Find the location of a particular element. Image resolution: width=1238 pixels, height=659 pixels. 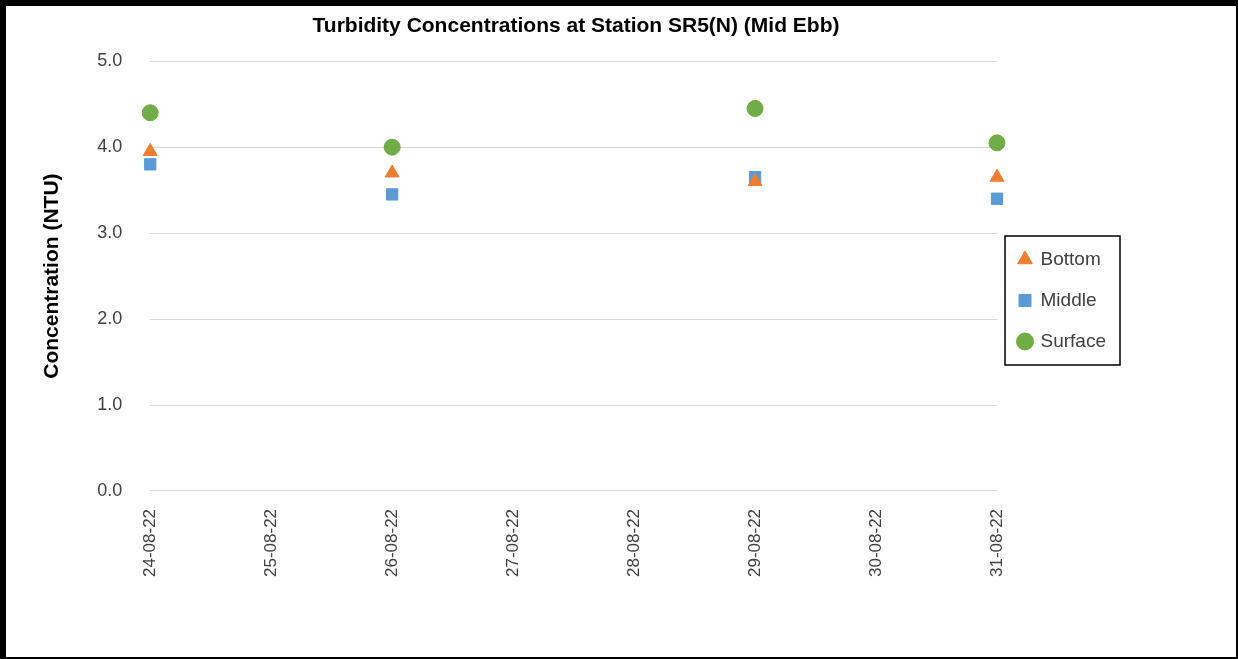

y-tick-label: 2.0 is located at coordinates (110, 318).